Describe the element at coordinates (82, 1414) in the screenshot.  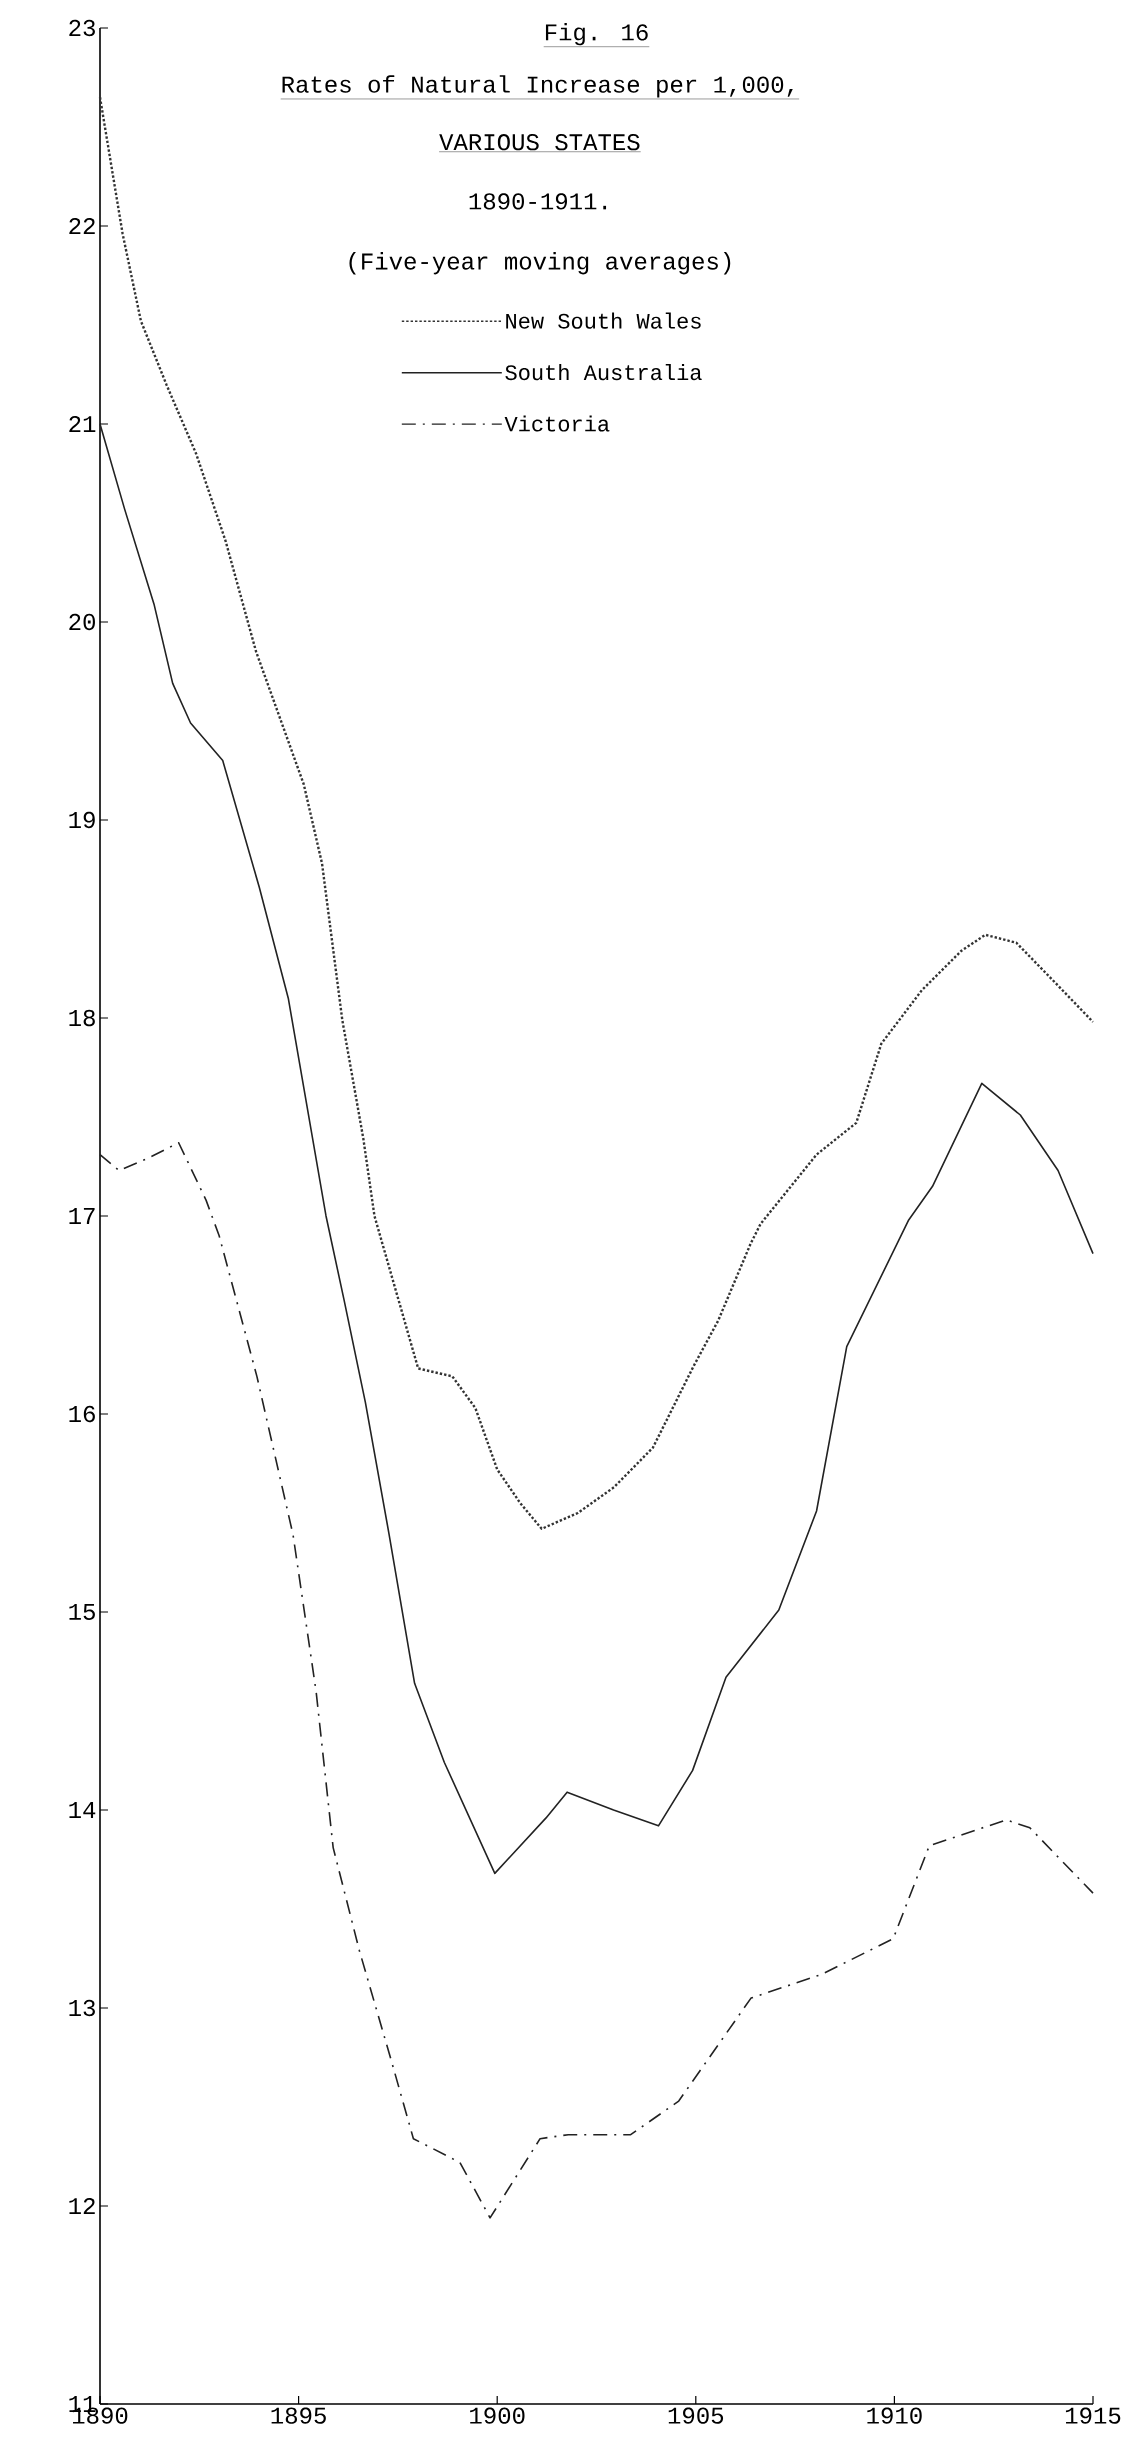
I see `y-tick-label: 16` at that location.